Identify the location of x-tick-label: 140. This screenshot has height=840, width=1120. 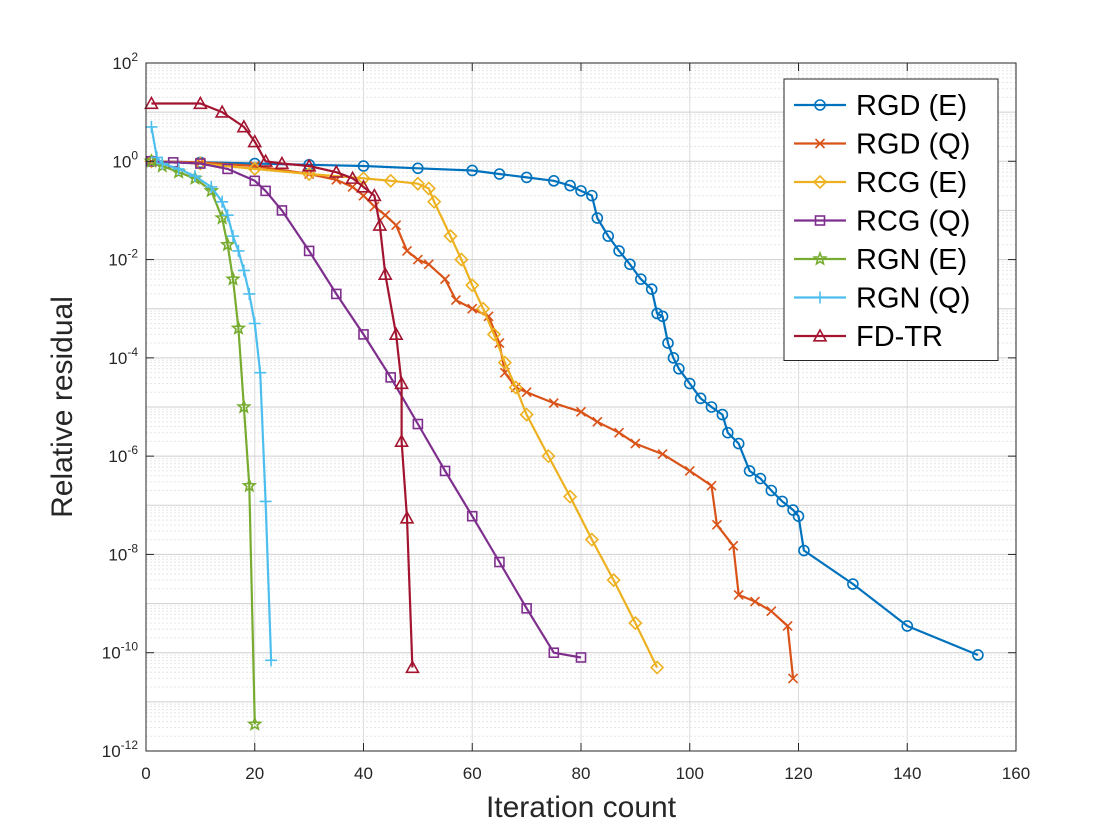
(907, 773).